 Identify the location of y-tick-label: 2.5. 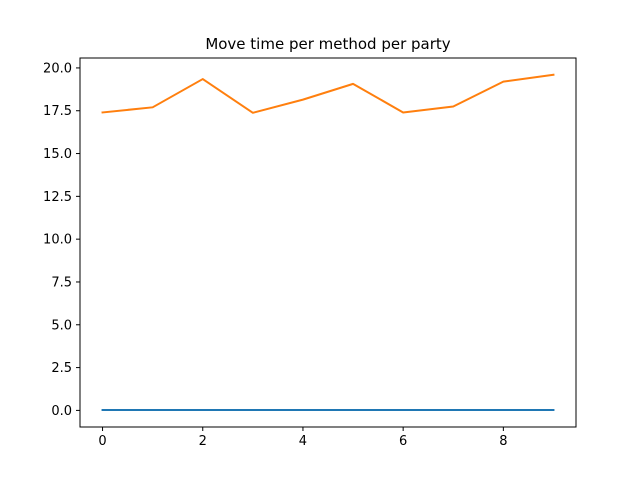
(61, 368).